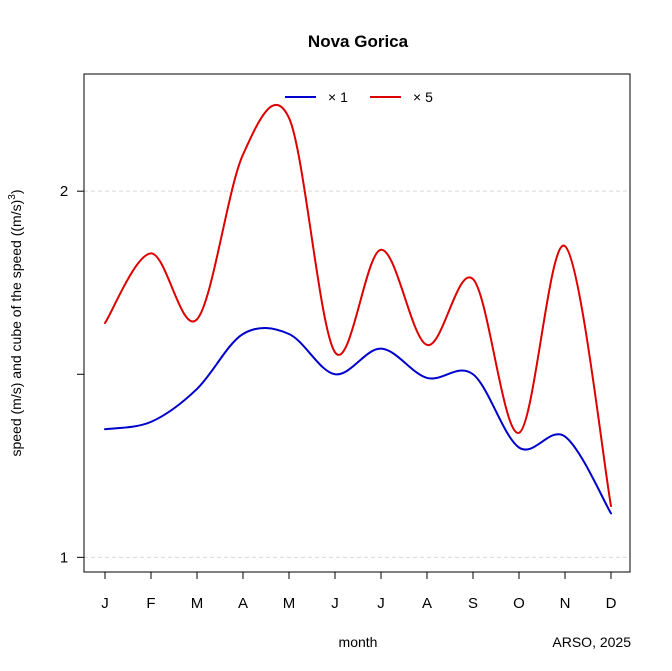 Image resolution: width=672 pixels, height=671 pixels. I want to click on x-tick-label-7: A, so click(427, 603).